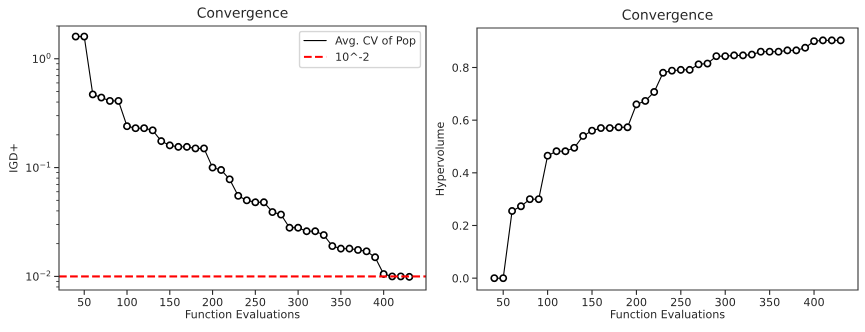  What do you see at coordinates (38, 275) in the screenshot?
I see `y-tick-label: 10$^{−2}$` at bounding box center [38, 275].